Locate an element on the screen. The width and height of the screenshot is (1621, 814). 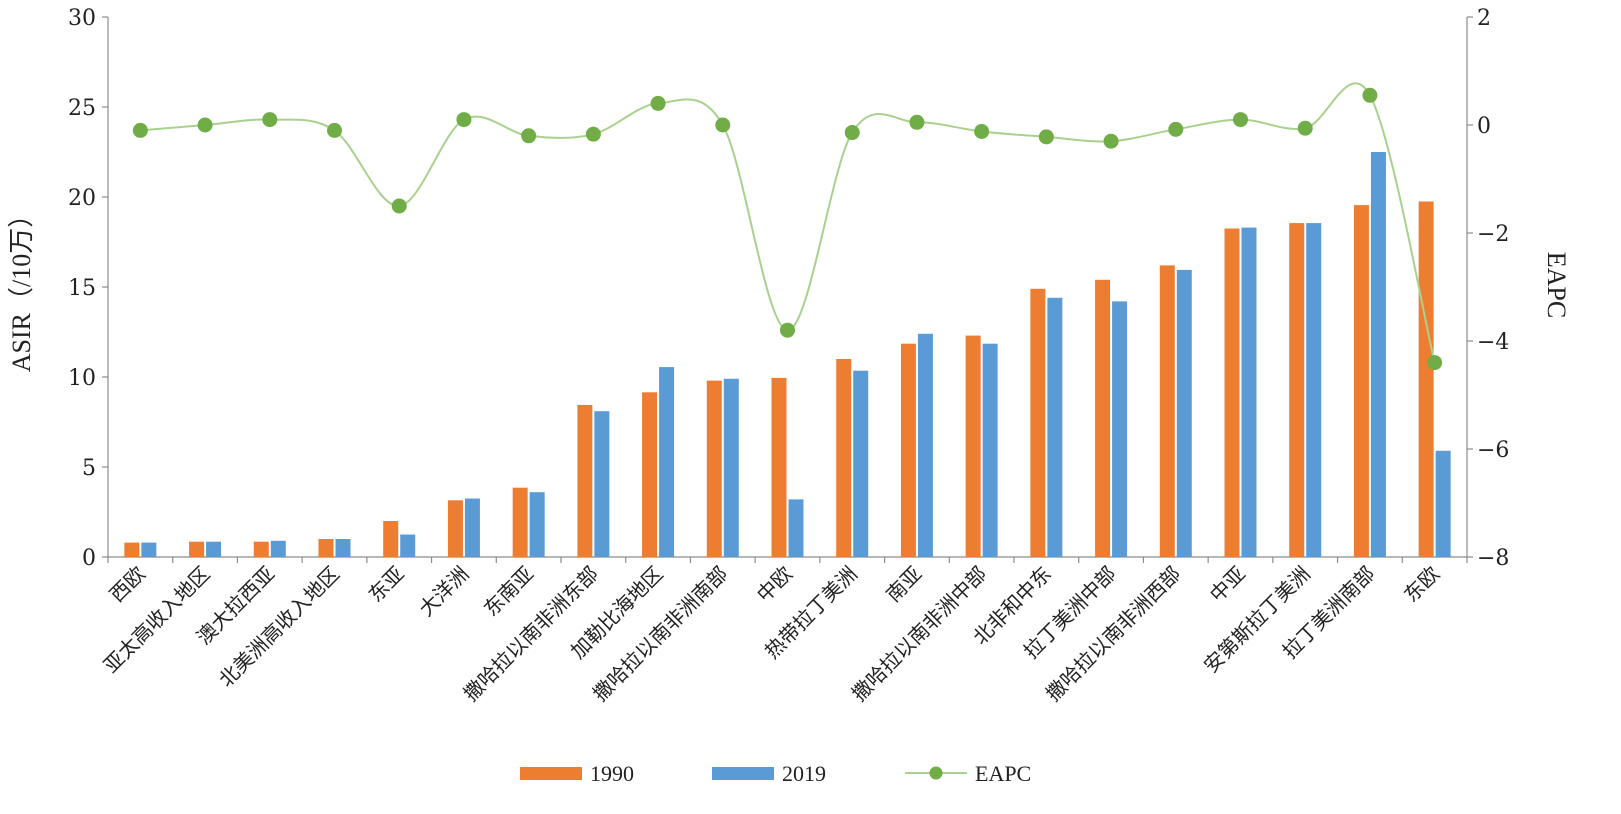
y-axis-right-title: EAPC is located at coordinates (1556, 285).